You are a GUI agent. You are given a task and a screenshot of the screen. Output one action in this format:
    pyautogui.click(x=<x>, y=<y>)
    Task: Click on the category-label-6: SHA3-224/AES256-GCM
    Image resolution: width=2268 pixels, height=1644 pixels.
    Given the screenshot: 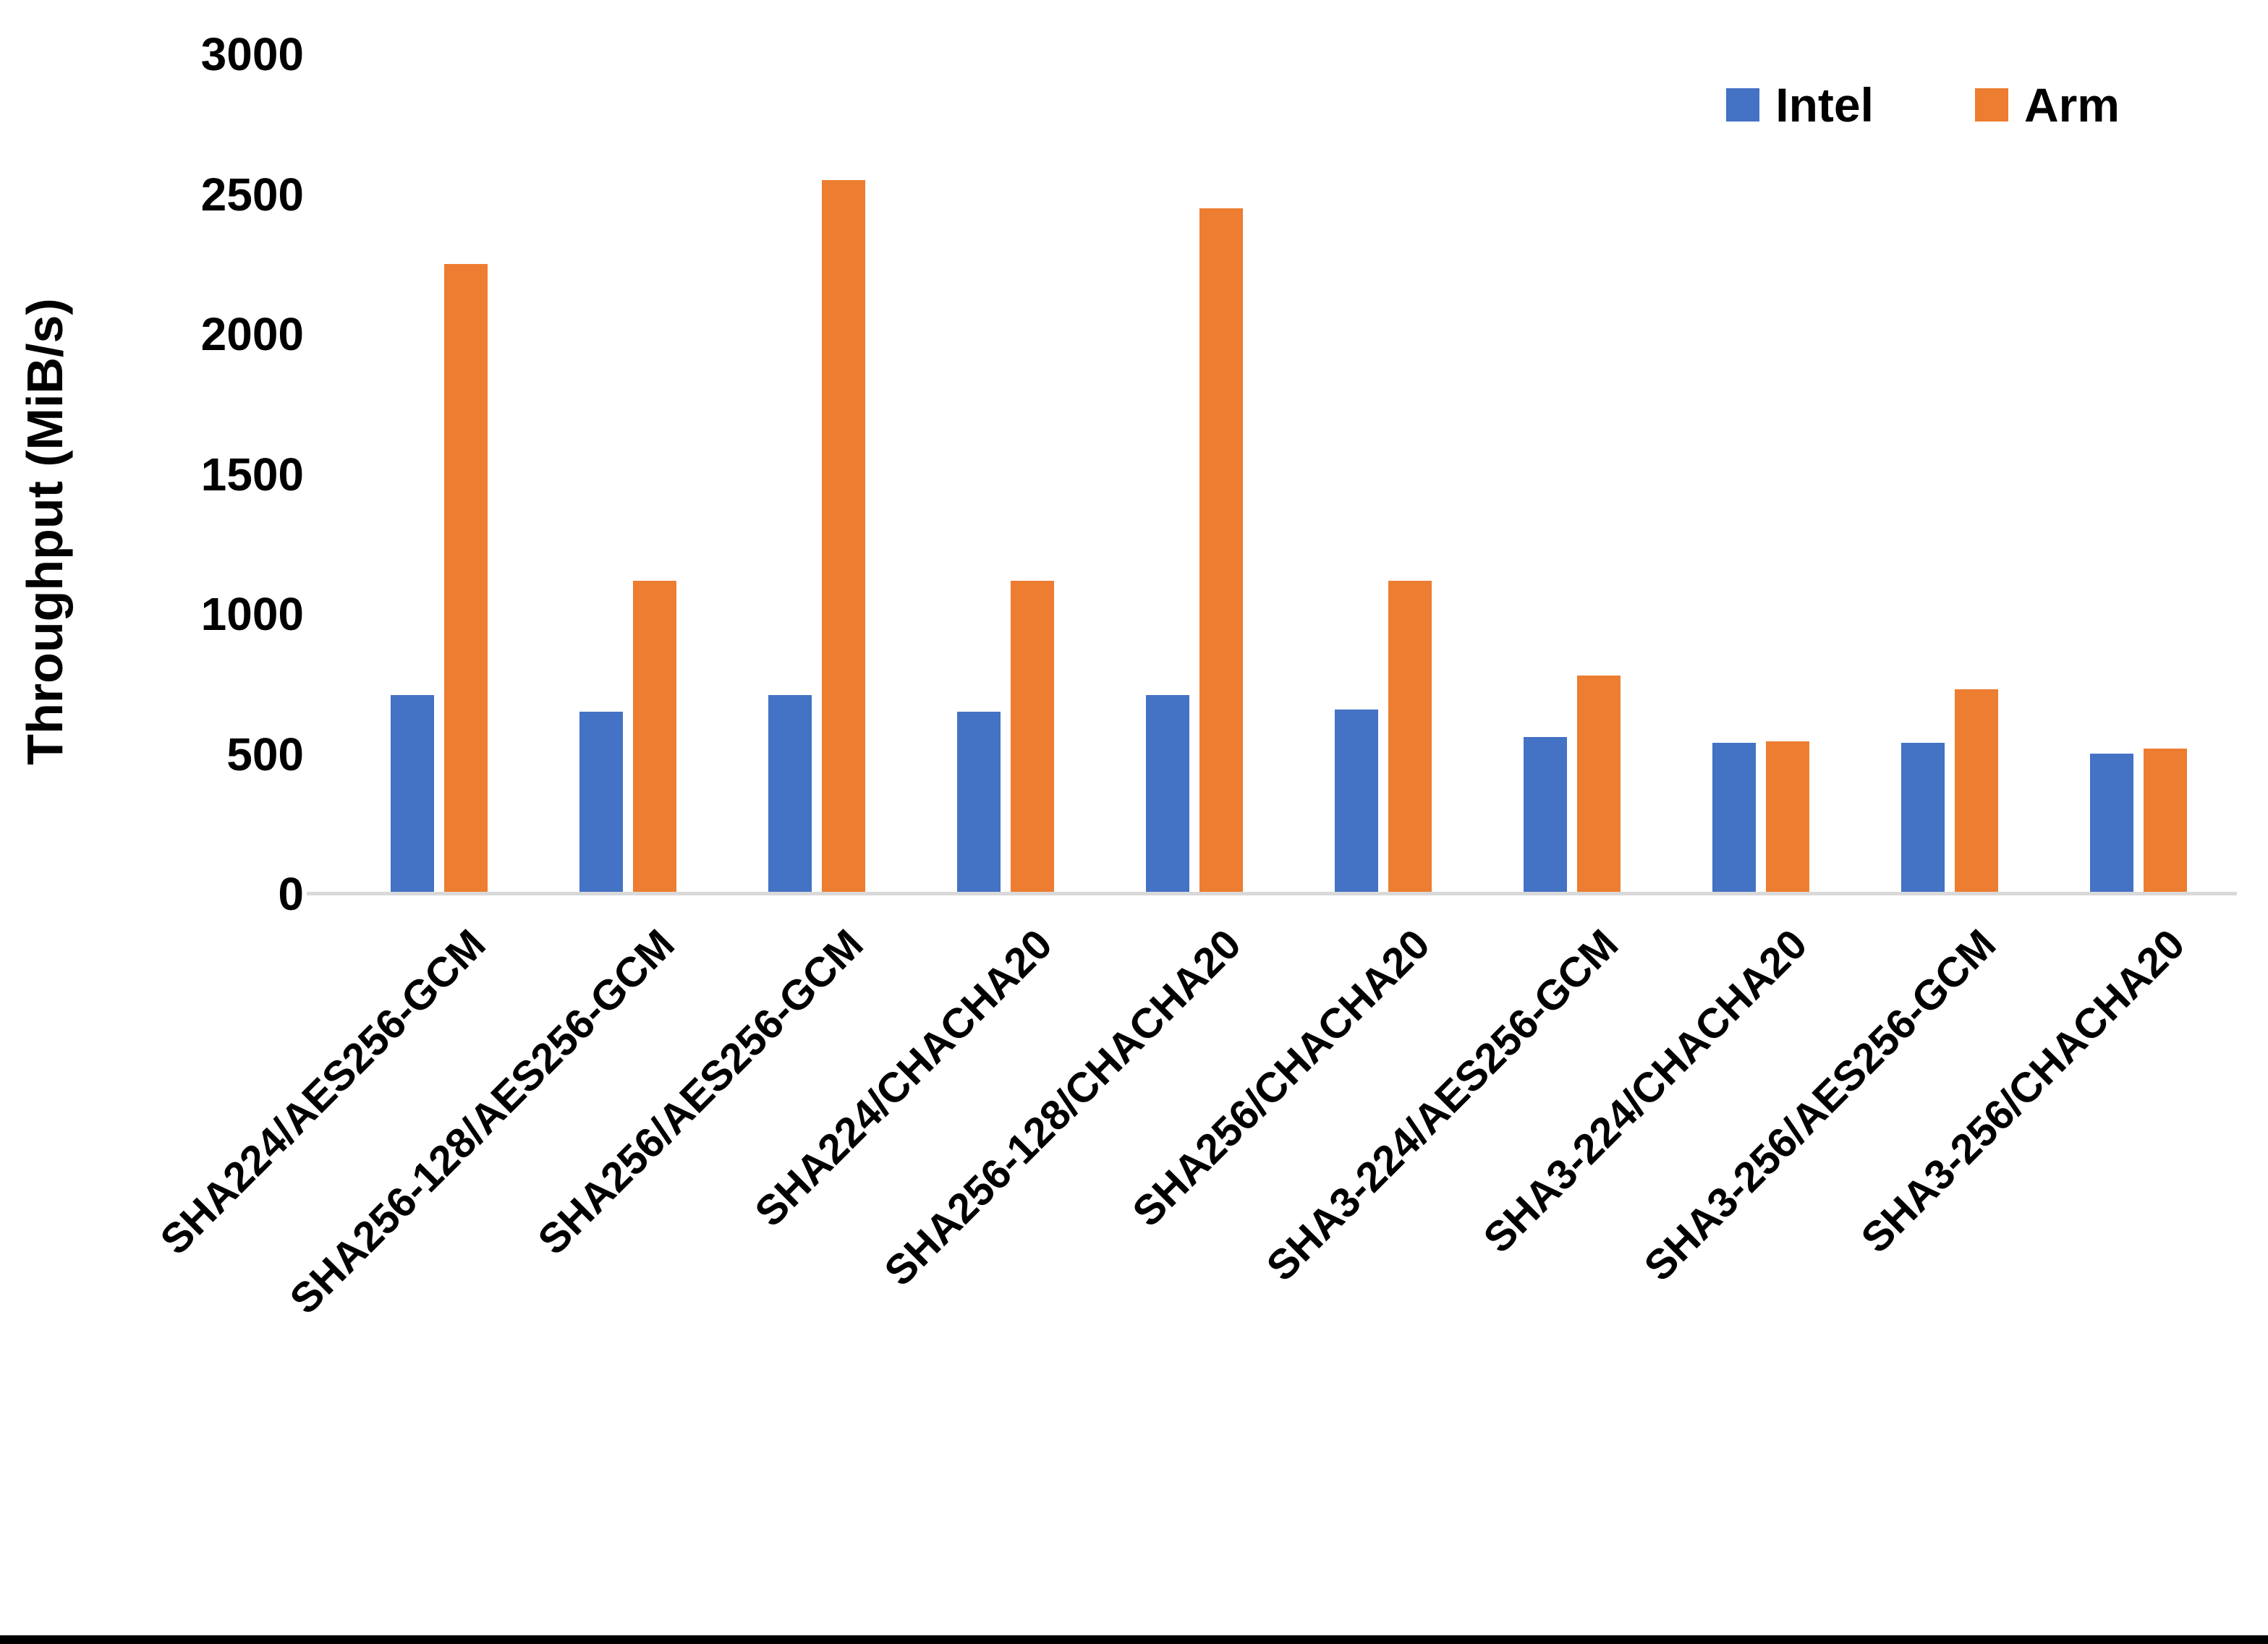 What is the action you would take?
    pyautogui.click(x=1442, y=1105)
    